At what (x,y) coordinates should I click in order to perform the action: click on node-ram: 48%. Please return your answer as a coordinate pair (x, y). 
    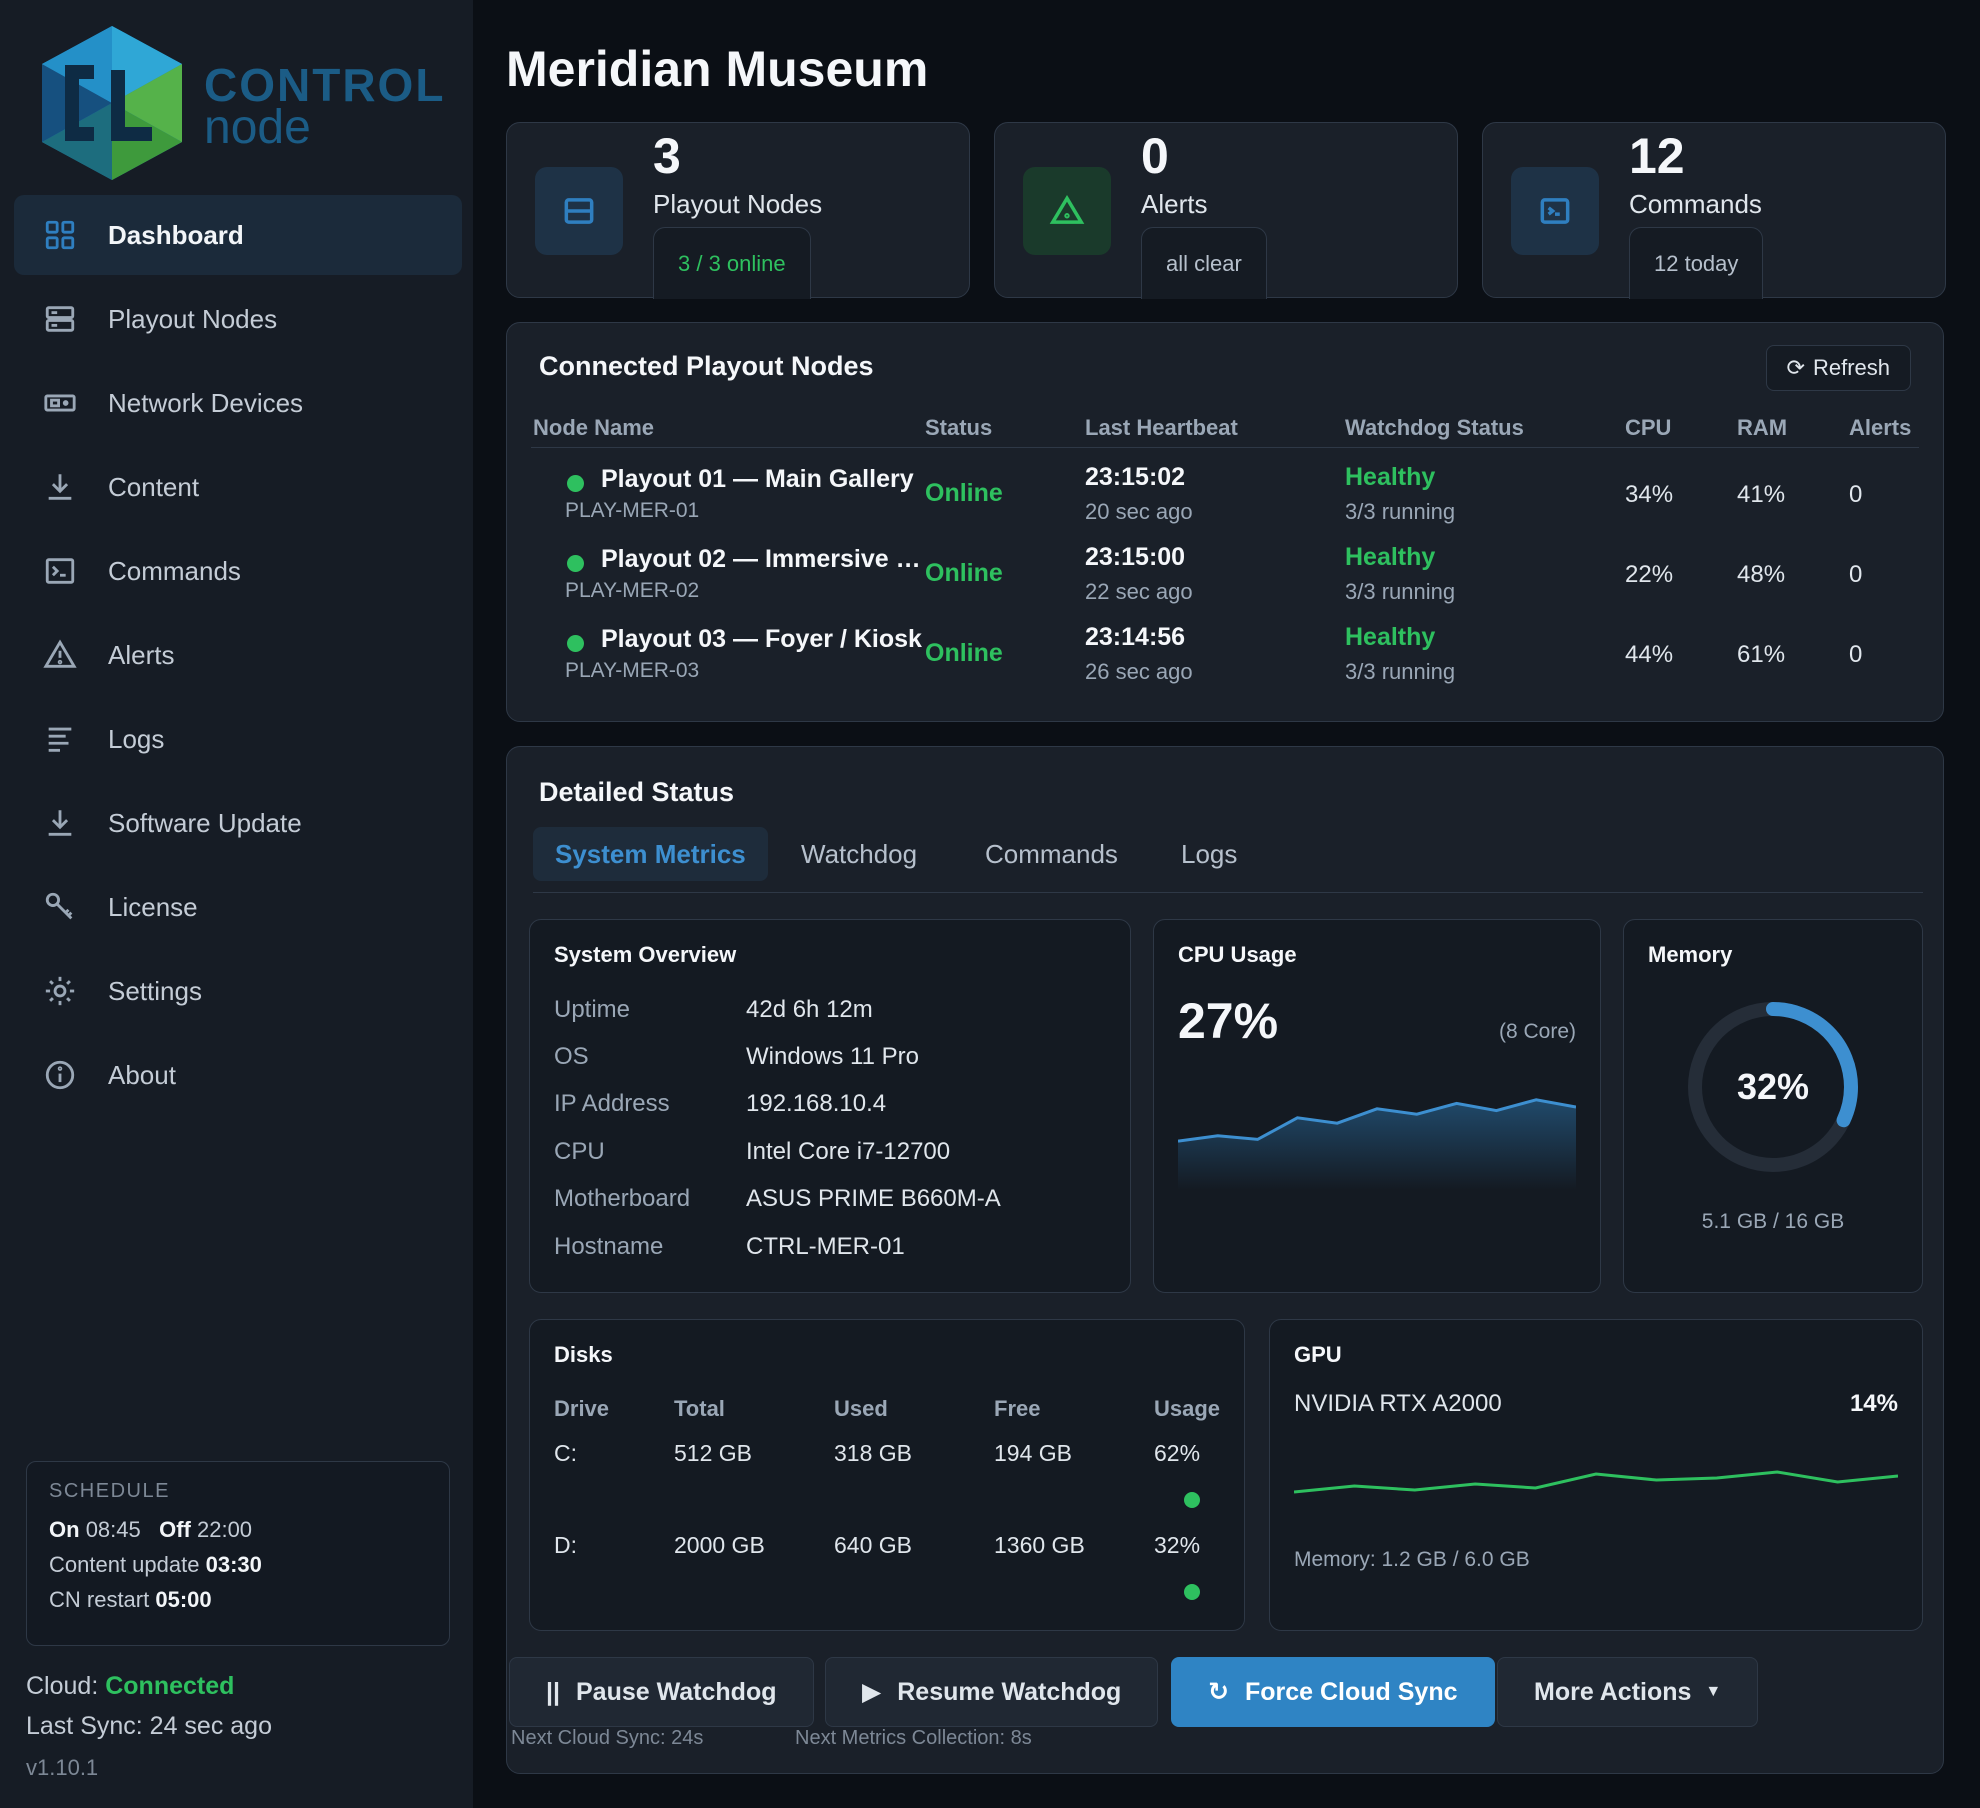
    Looking at the image, I should click on (1761, 574).